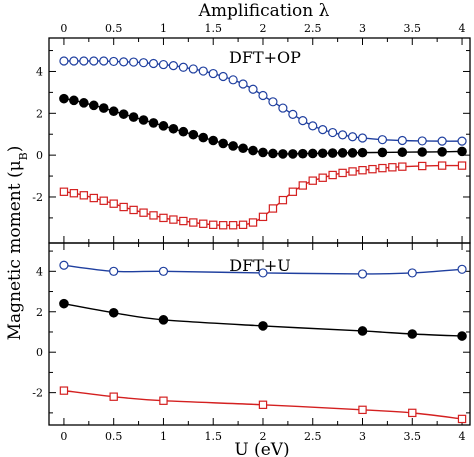 This screenshot has height=457, width=474. Describe the element at coordinates (313, 28) in the screenshot. I see `top-x-tick-label: 2.5` at that location.